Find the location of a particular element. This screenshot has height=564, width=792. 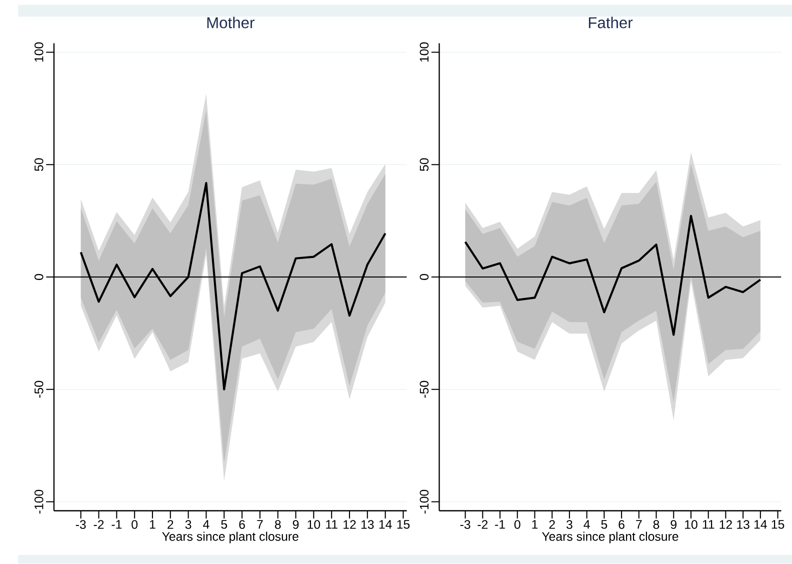

chart-title: Father is located at coordinates (610, 22).